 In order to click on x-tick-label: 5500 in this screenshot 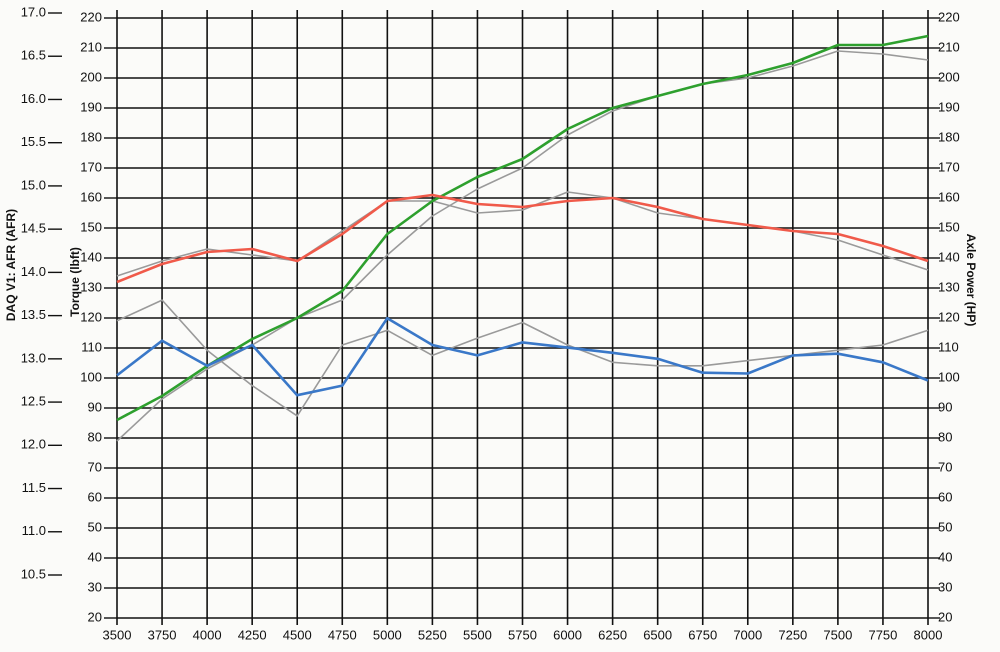, I will do `click(477, 634)`.